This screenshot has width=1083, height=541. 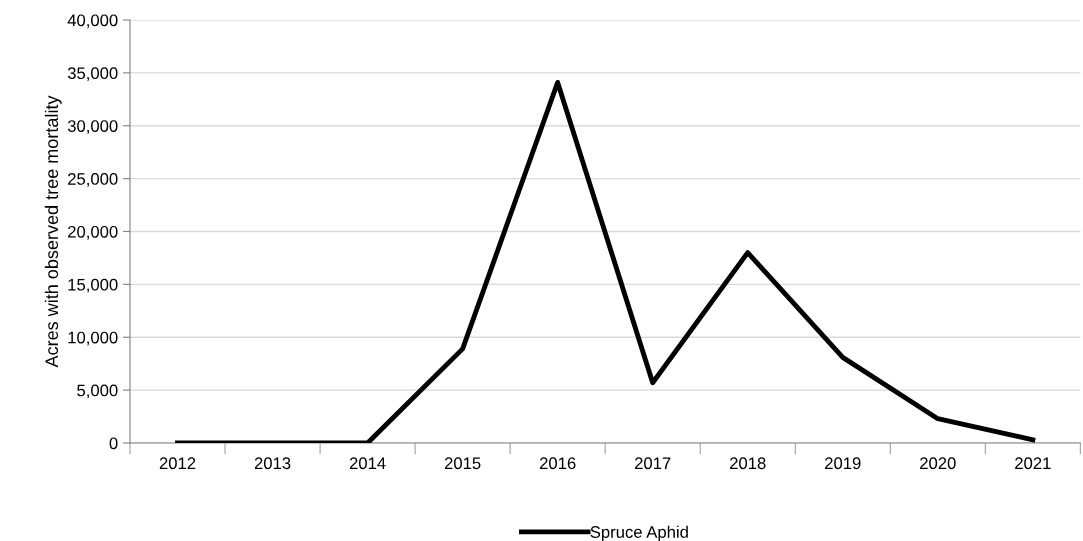 What do you see at coordinates (93, 232) in the screenshot?
I see `y-tick-label: 20,000` at bounding box center [93, 232].